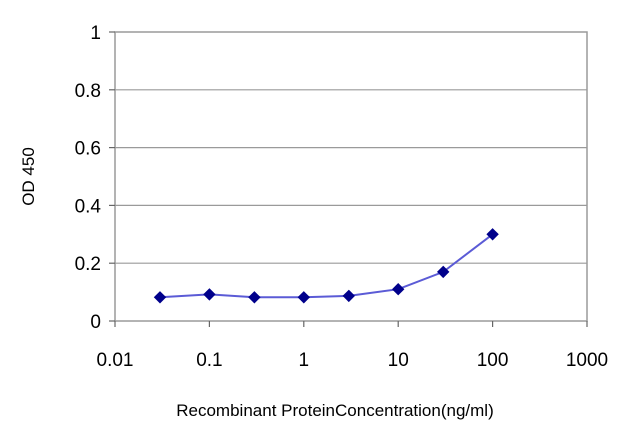 This screenshot has width=640, height=427. Describe the element at coordinates (587, 360) in the screenshot. I see `x-tick-label: 1000` at that location.